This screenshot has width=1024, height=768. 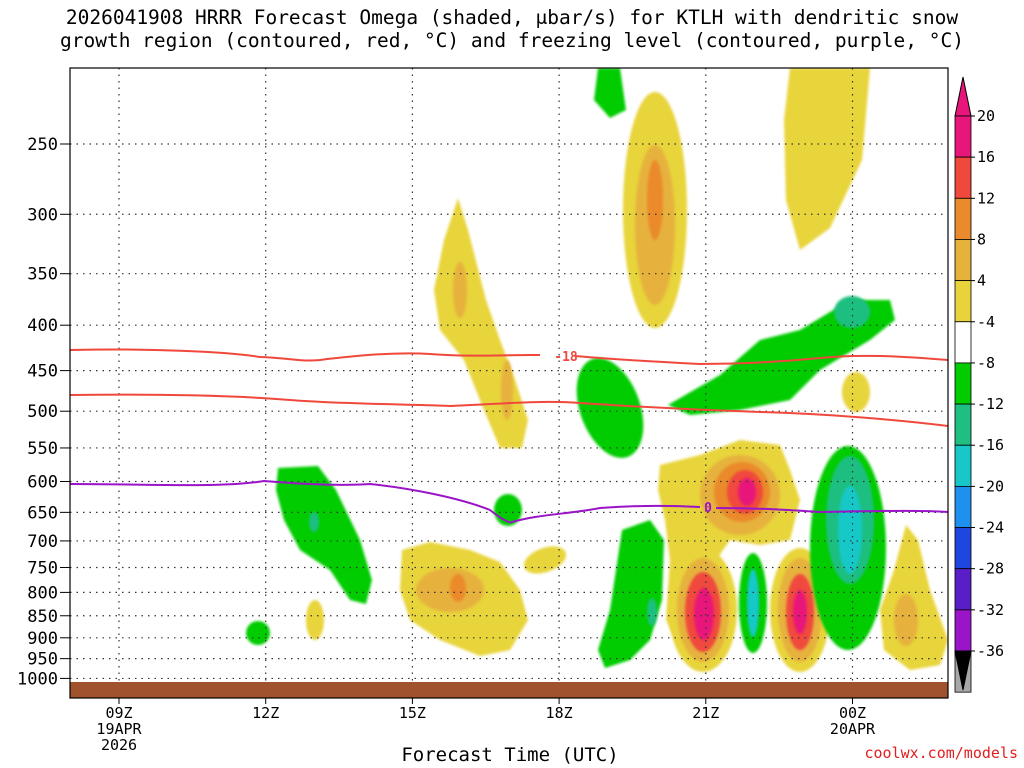 I want to click on y-tick-label: 550, so click(x=42, y=449).